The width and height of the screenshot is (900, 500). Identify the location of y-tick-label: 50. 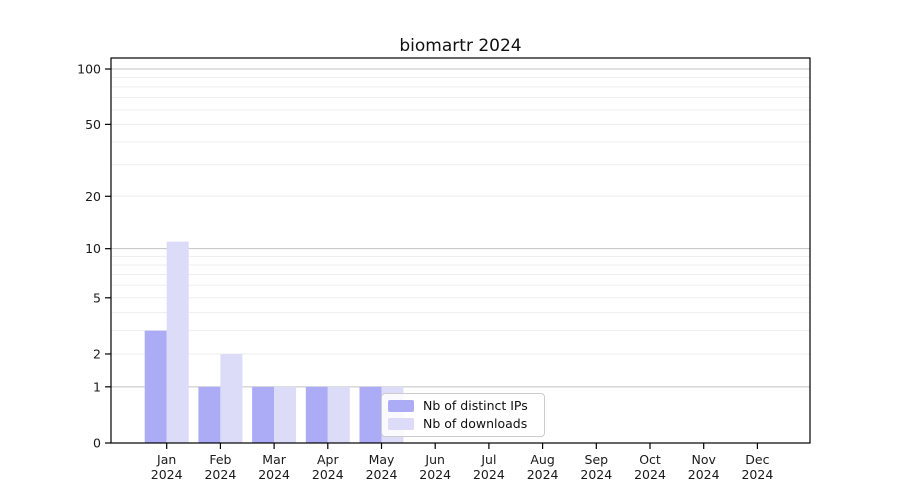
(93, 124).